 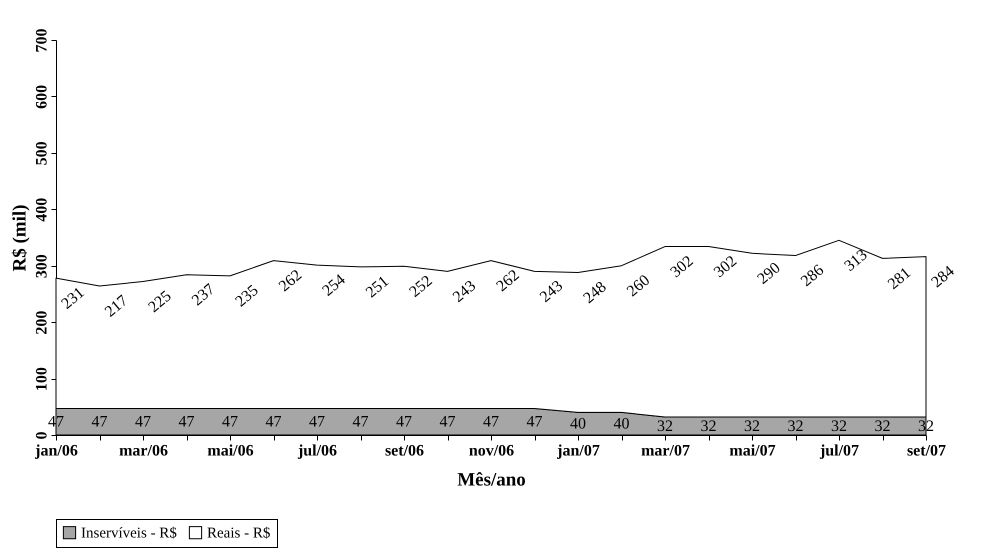 What do you see at coordinates (56, 451) in the screenshot?
I see `x-tick-label: jan/06` at bounding box center [56, 451].